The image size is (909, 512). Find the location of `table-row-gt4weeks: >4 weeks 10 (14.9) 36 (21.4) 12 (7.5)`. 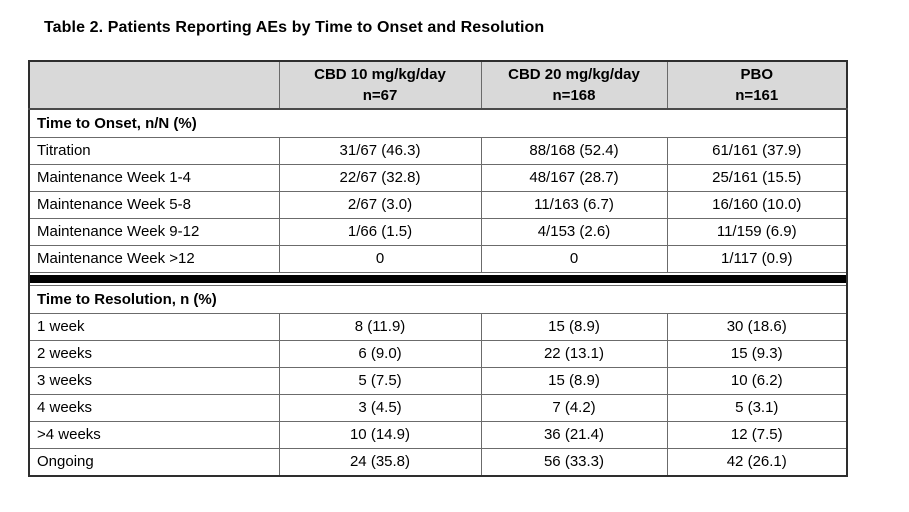

table-row-gt4weeks: >4 weeks 10 (14.9) 36 (21.4) 12 (7.5) is located at coordinates (438, 435).